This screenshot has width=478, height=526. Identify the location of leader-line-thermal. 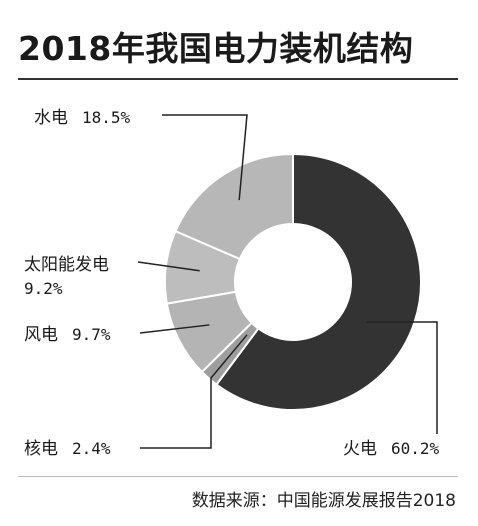
(402, 377).